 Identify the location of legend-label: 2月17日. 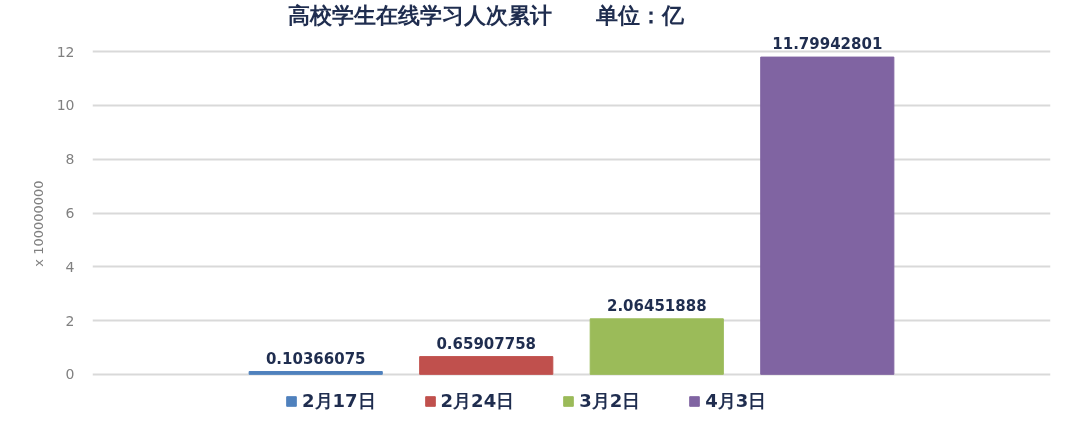
(339, 401).